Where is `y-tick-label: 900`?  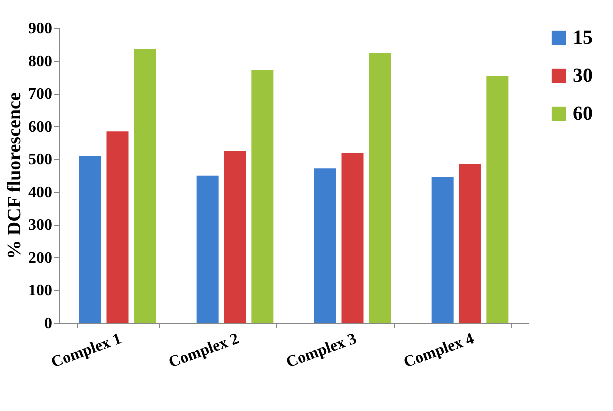 y-tick-label: 900 is located at coordinates (40, 29).